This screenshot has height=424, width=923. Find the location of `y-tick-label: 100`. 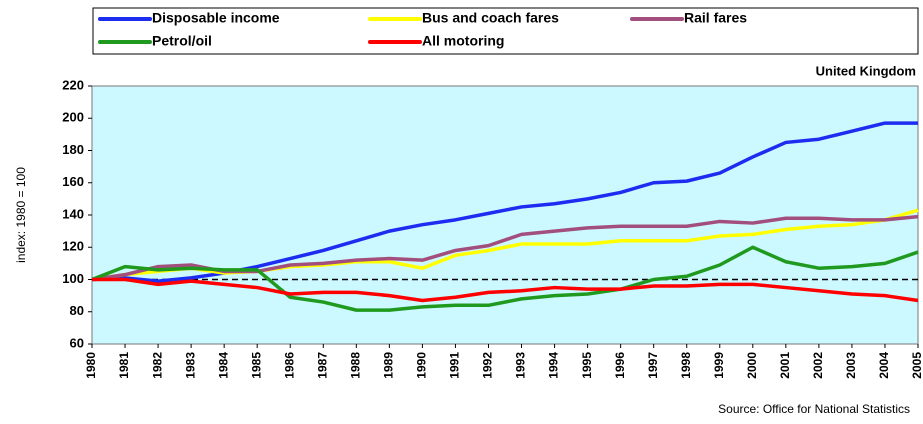

y-tick-label: 100 is located at coordinates (73, 278).